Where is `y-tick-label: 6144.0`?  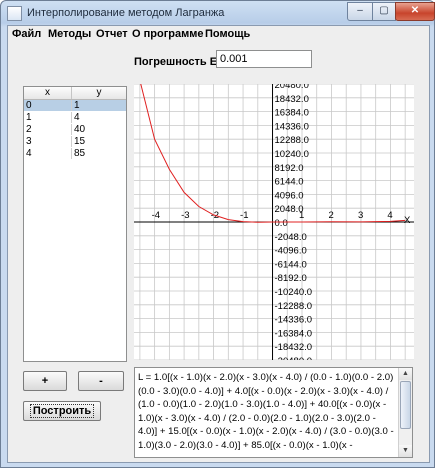 y-tick-label: 6144.0 is located at coordinates (289, 182).